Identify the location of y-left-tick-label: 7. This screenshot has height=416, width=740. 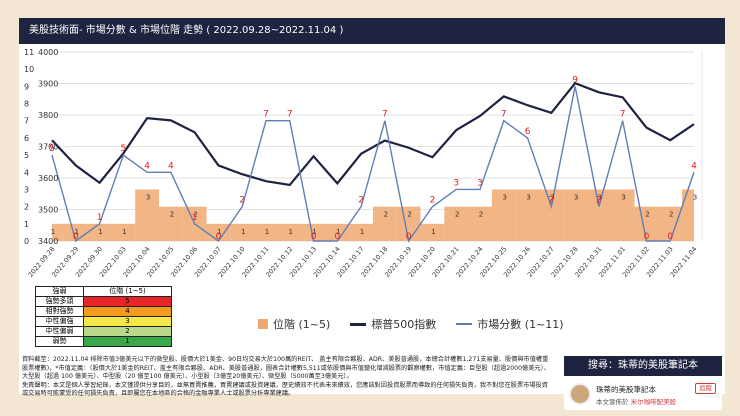
(26, 121).